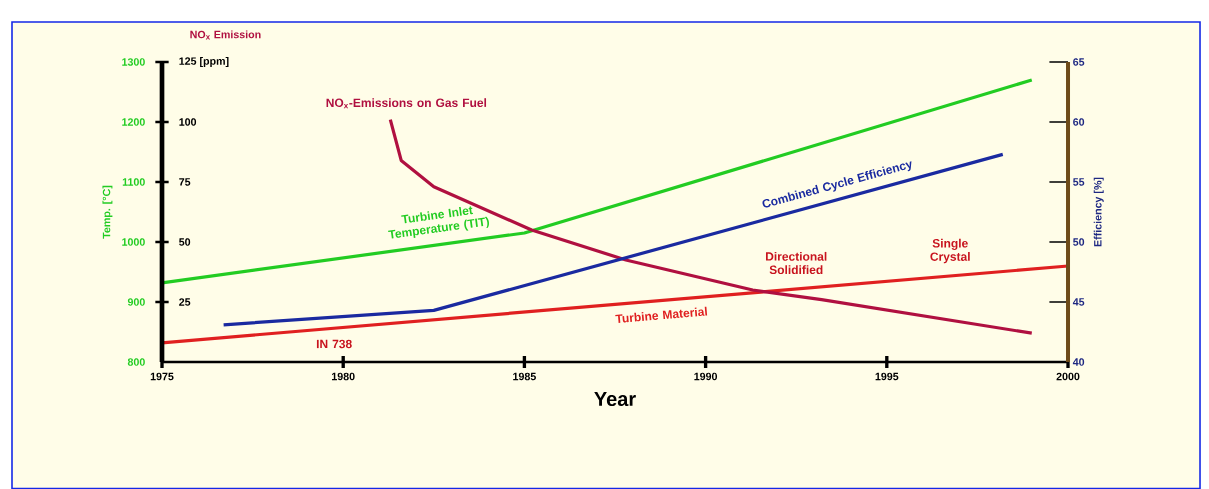 The height and width of the screenshot is (489, 1209). I want to click on y-tick-label: 1300, so click(133, 61).